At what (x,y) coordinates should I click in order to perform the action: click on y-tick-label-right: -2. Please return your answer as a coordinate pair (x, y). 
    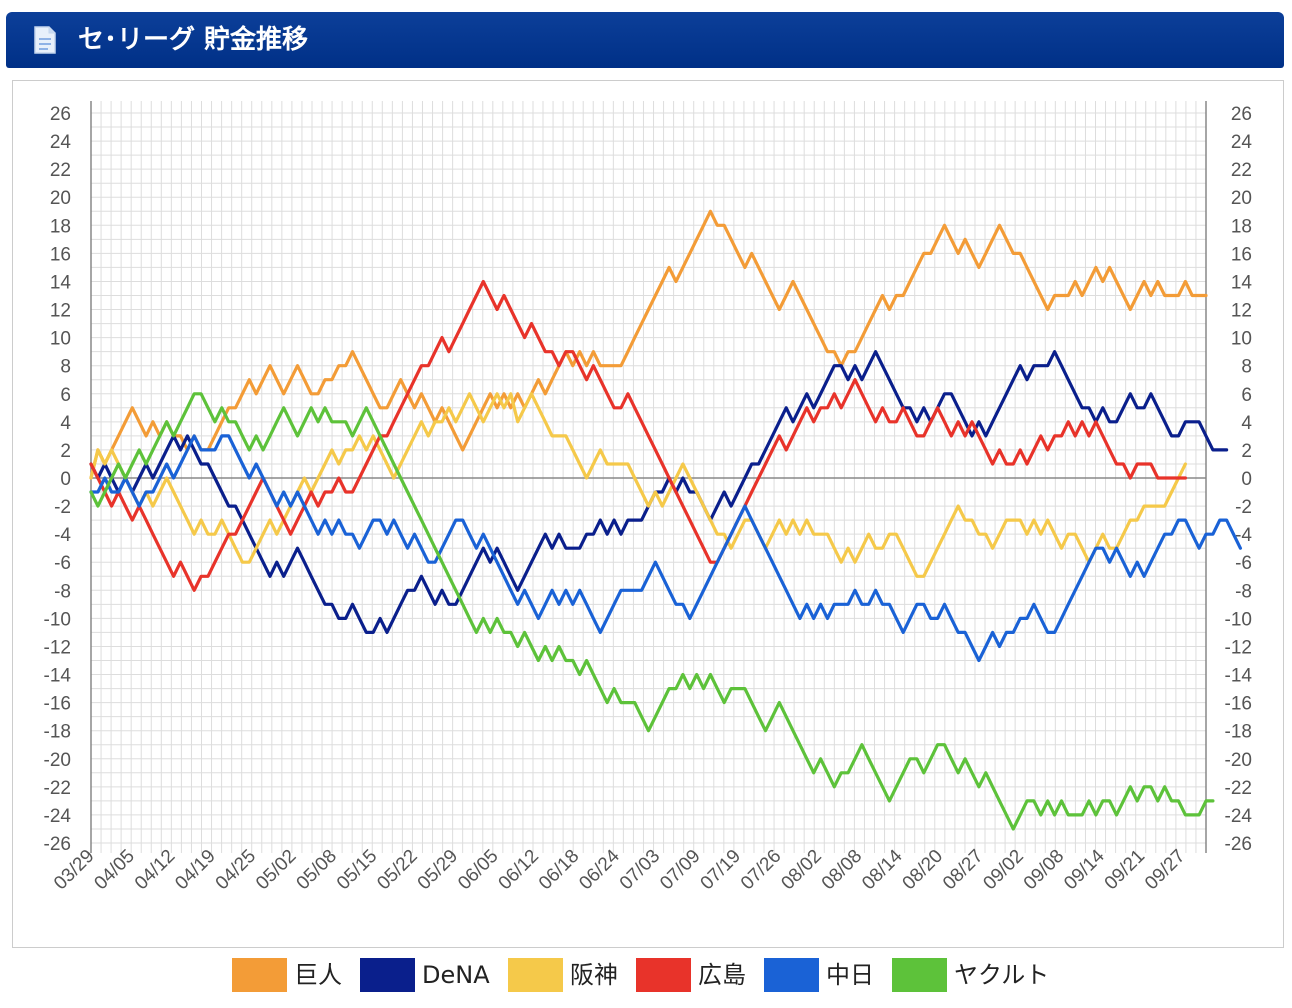
    Looking at the image, I should click on (1243, 507).